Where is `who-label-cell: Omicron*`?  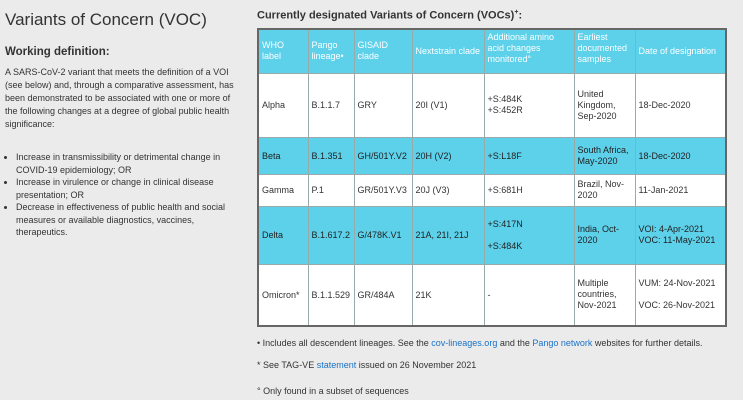 who-label-cell: Omicron* is located at coordinates (283, 295).